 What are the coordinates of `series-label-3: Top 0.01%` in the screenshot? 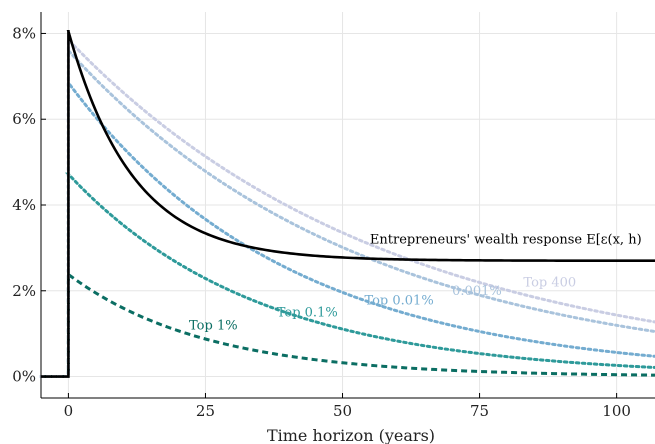 It's located at (398, 301).